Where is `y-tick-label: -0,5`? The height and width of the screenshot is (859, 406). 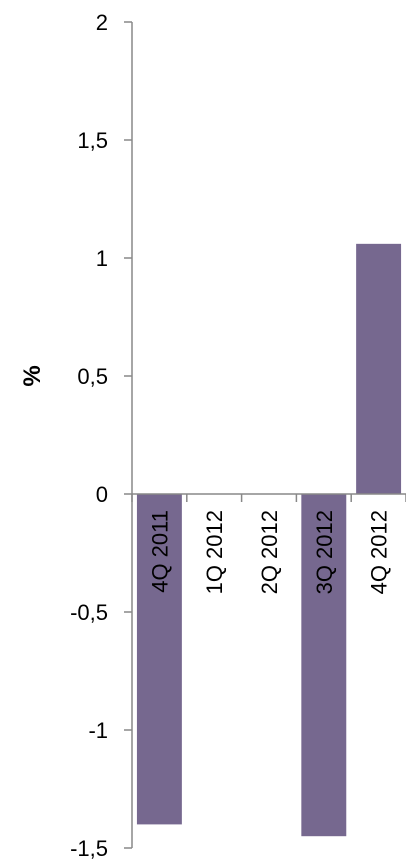
y-tick-label: -0,5 is located at coordinates (89, 612).